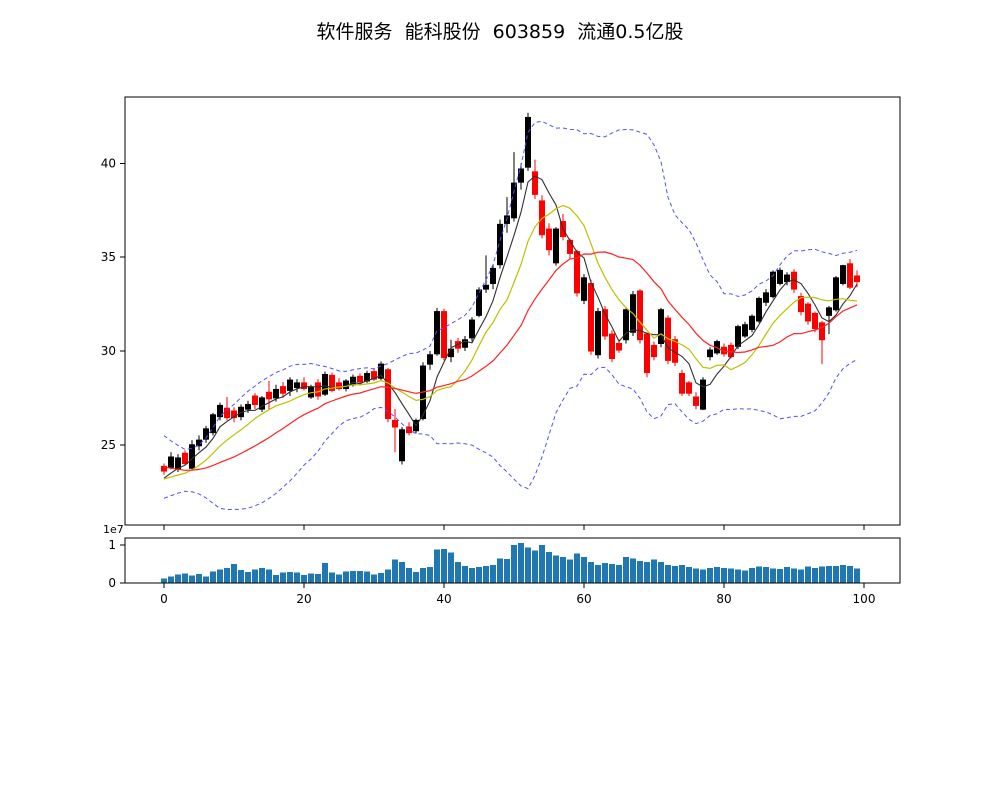  Describe the element at coordinates (512, 560) in the screenshot. I see `volume-panel-border` at that location.